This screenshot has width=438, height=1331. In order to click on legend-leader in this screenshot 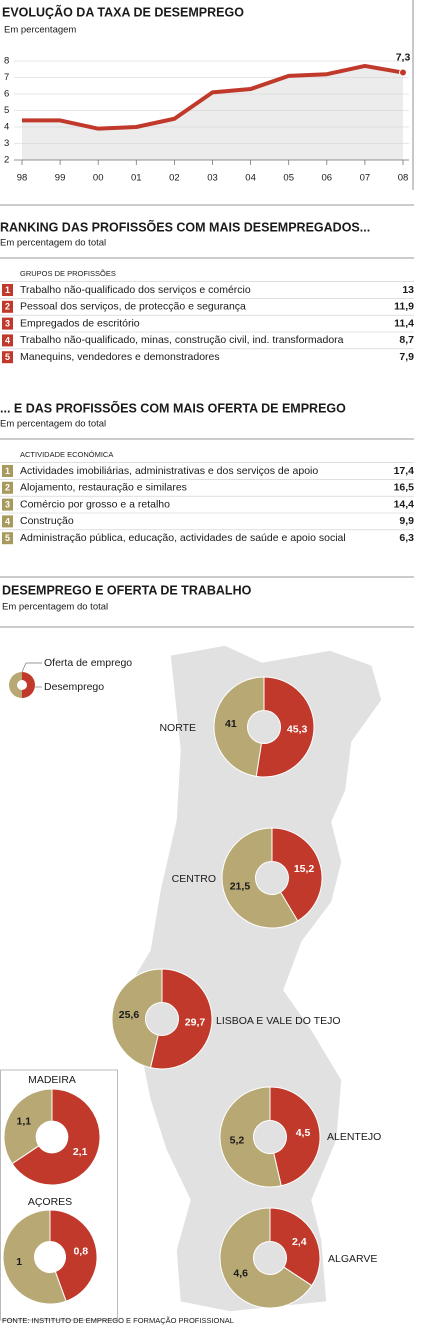, I will do `click(31, 667)`.